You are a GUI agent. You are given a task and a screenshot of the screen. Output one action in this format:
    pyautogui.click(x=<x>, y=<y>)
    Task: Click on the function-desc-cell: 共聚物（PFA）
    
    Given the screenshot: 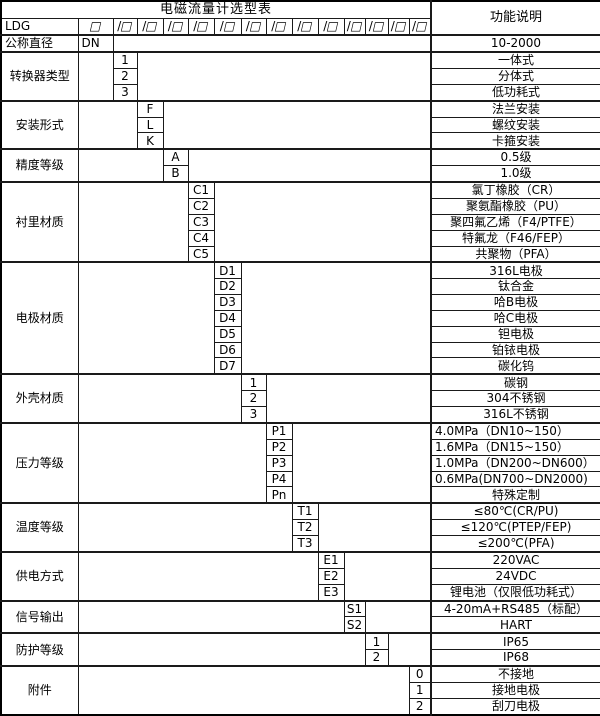 What is the action you would take?
    pyautogui.click(x=515, y=254)
    